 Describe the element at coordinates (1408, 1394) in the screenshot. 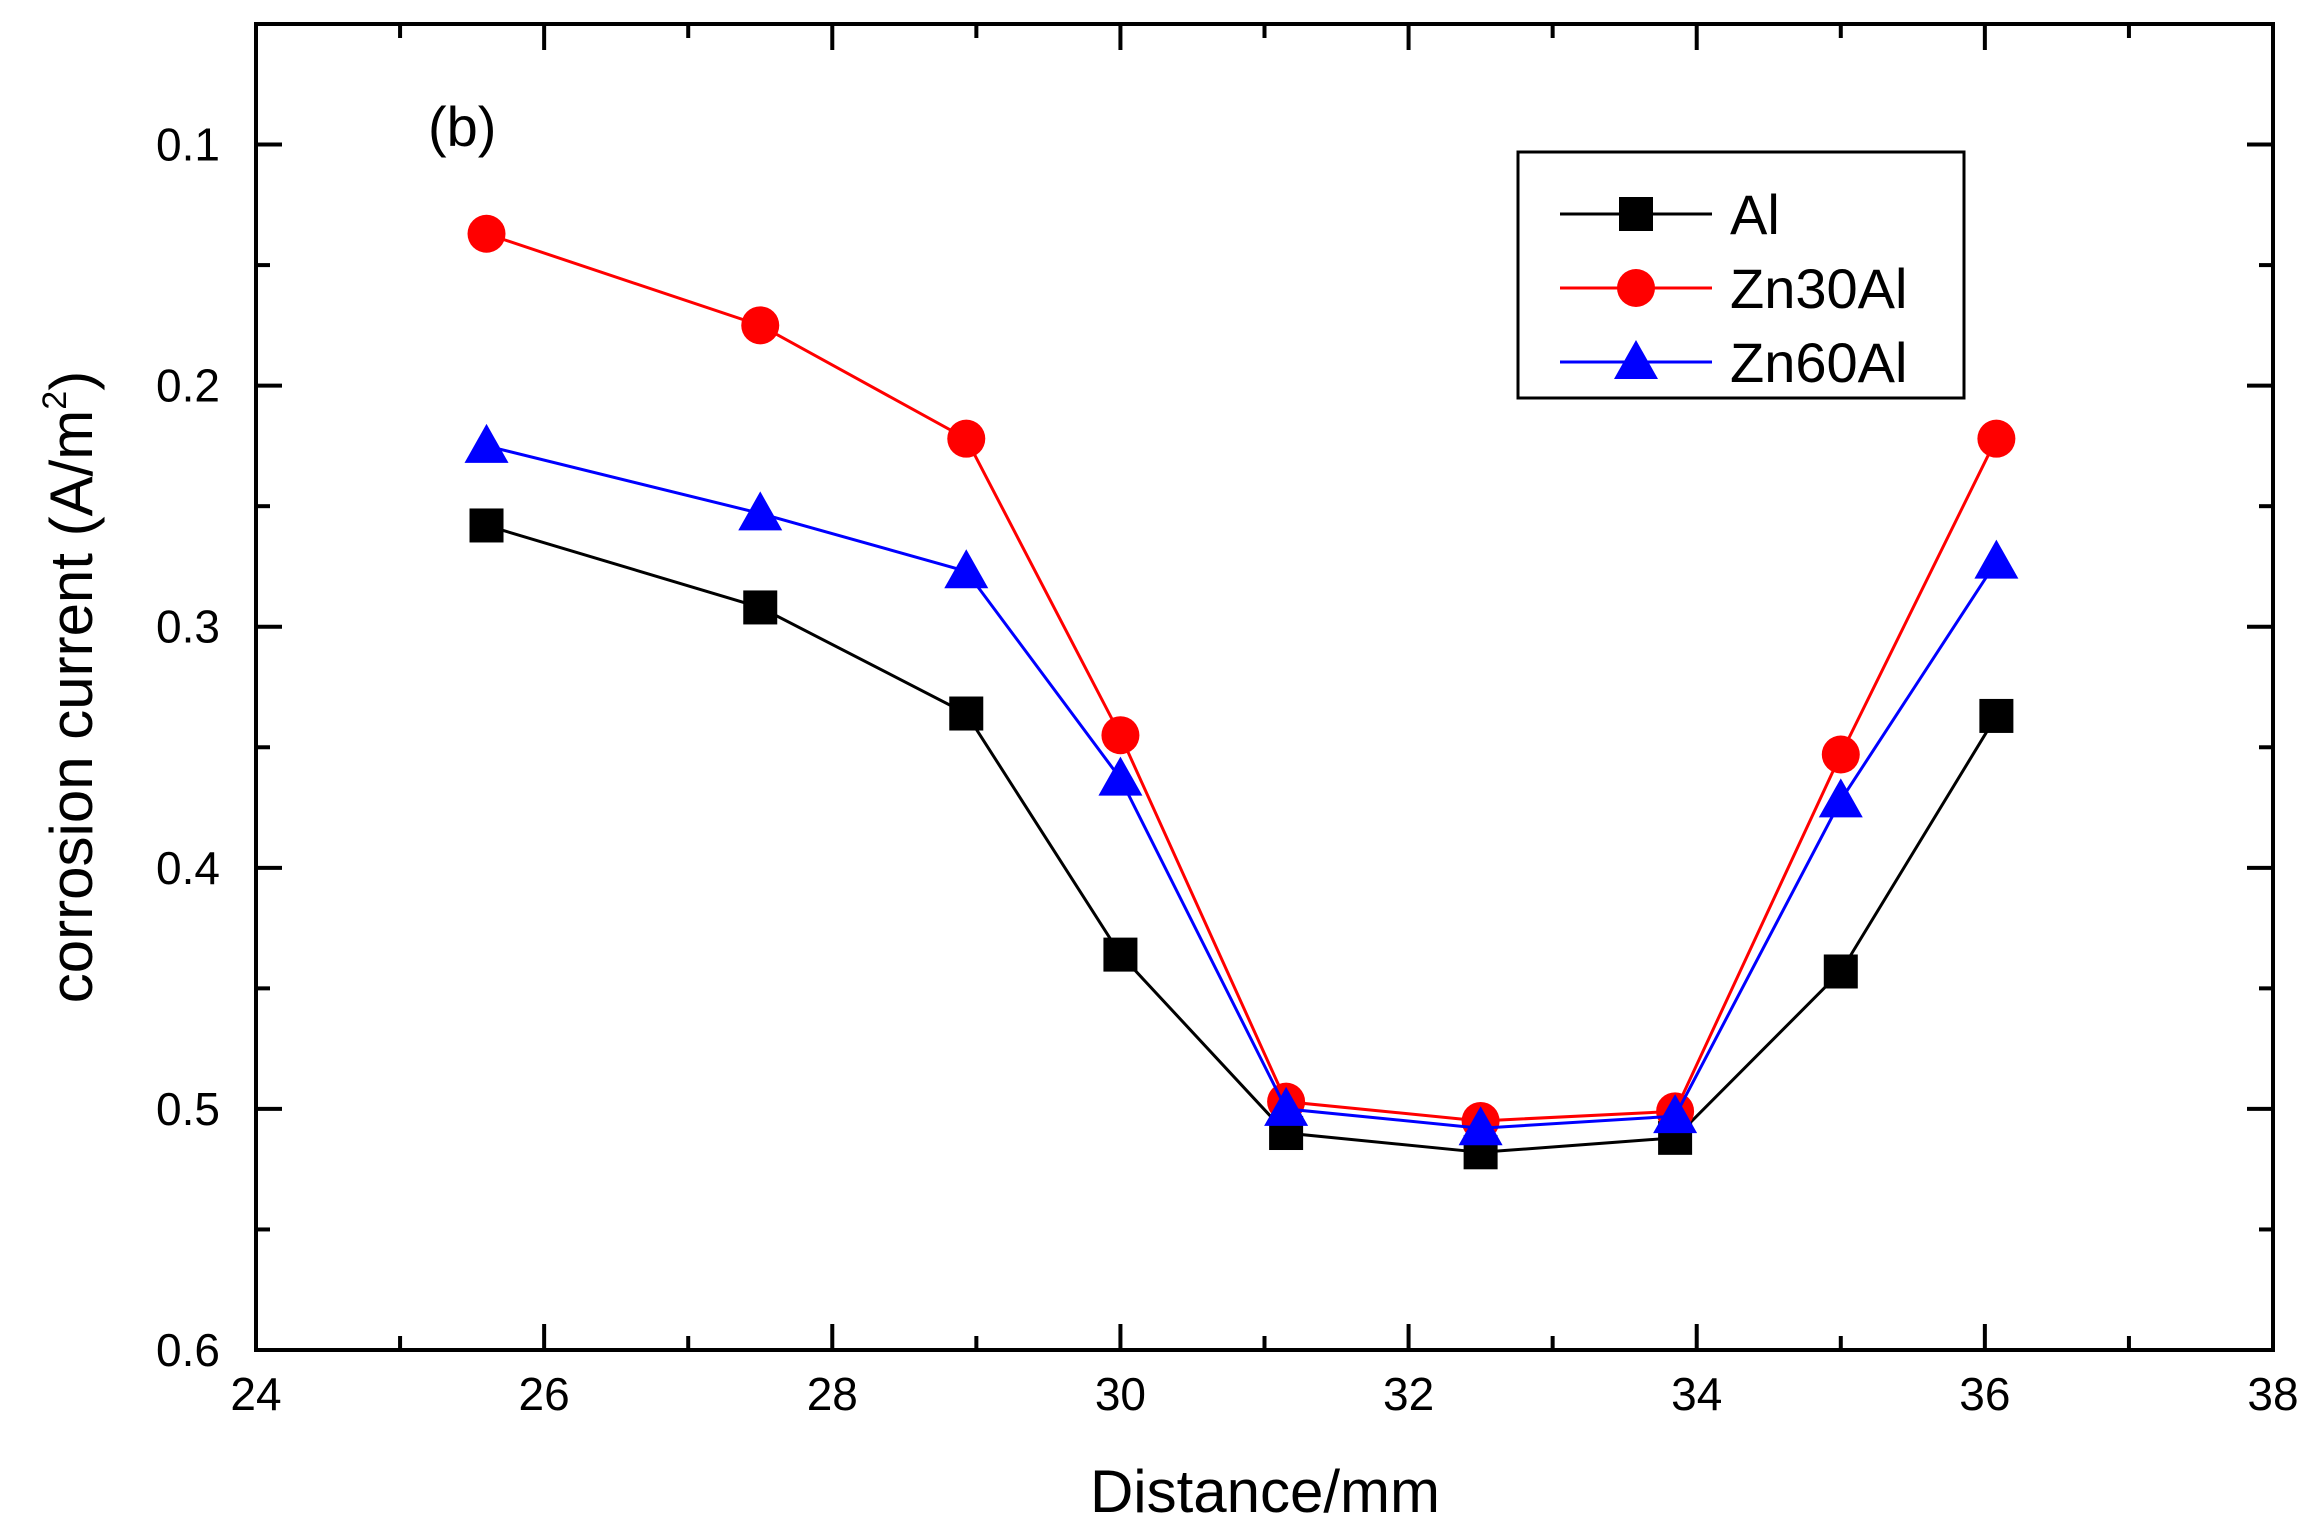

I see `x-tick-label: 32` at that location.